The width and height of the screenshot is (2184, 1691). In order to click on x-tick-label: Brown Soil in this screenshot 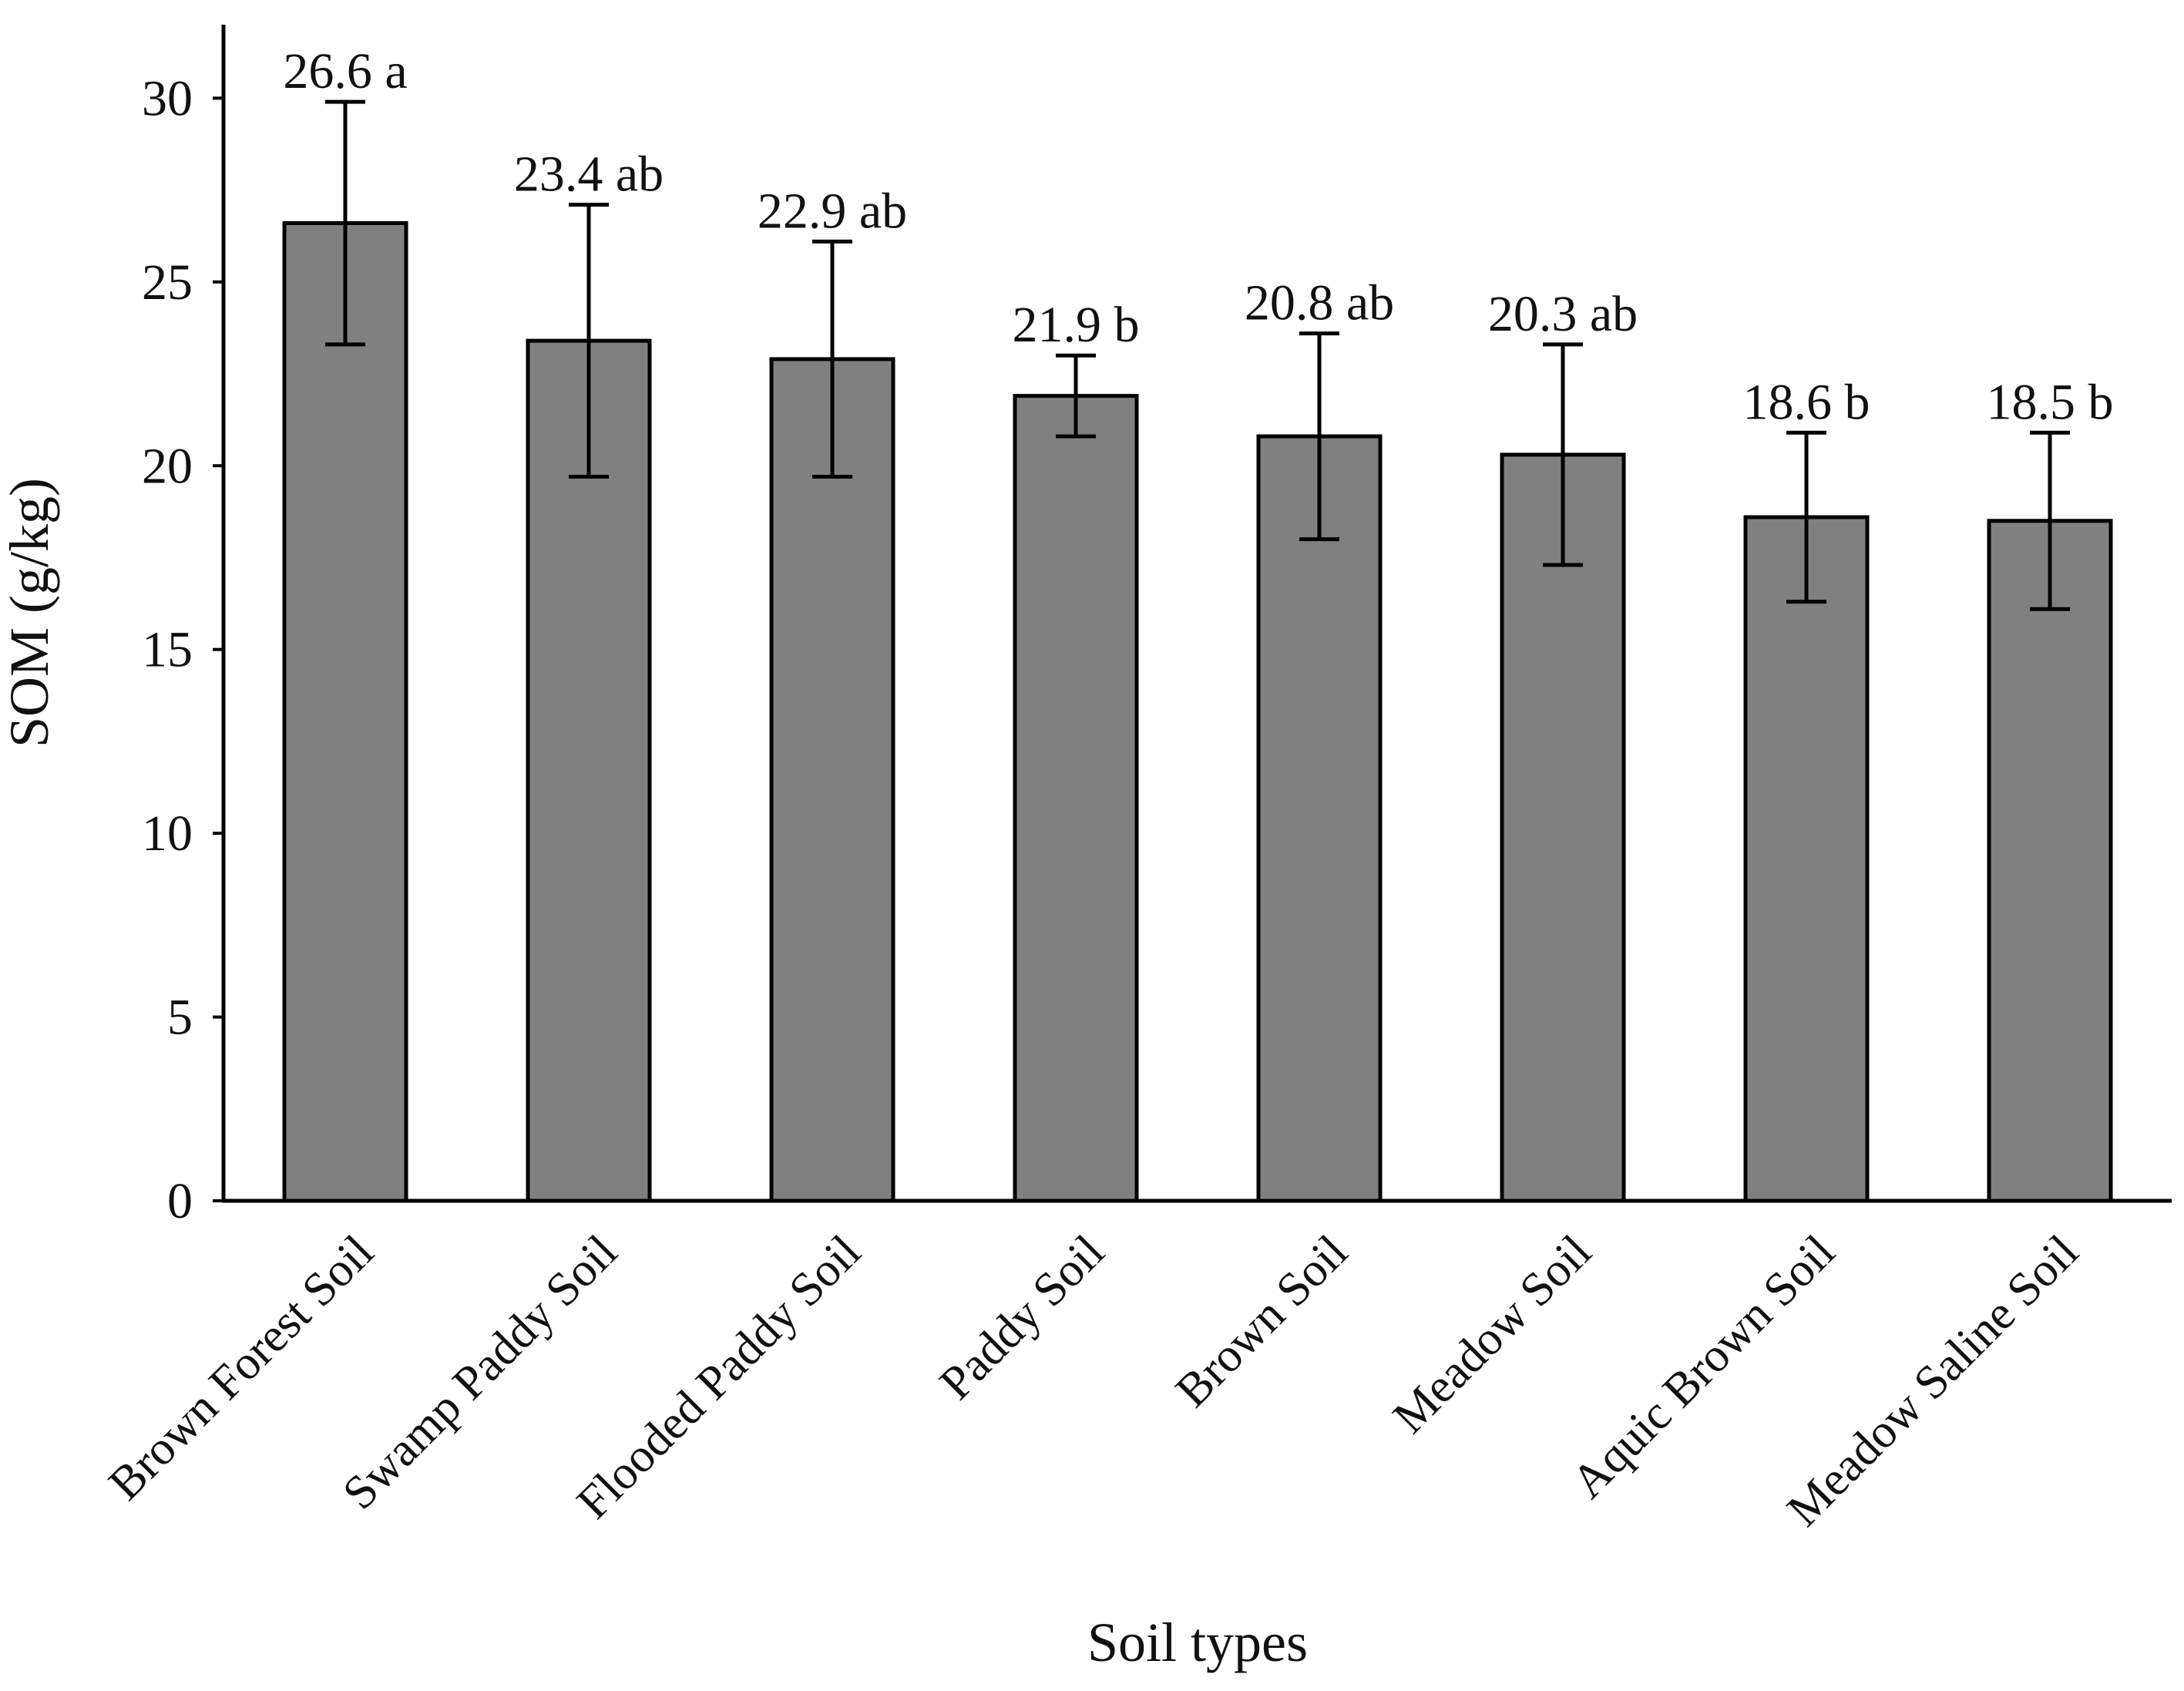, I will do `click(1262, 1321)`.